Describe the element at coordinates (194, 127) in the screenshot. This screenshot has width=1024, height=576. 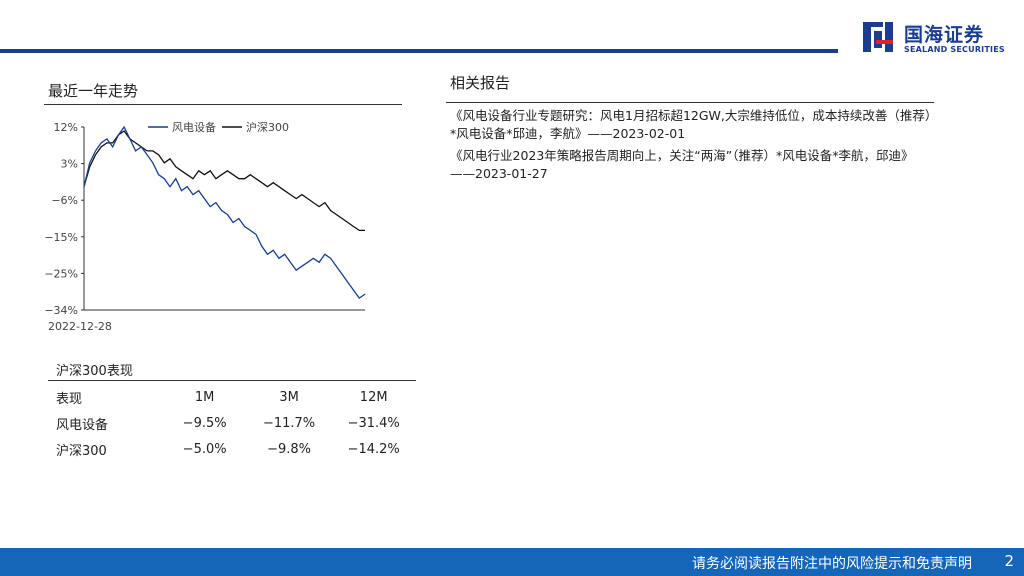
I see `legend-label: 风电设备` at that location.